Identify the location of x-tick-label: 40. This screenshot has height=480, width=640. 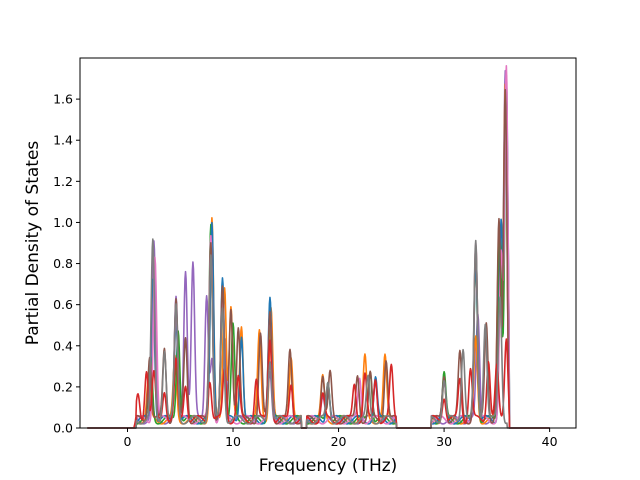
(550, 441).